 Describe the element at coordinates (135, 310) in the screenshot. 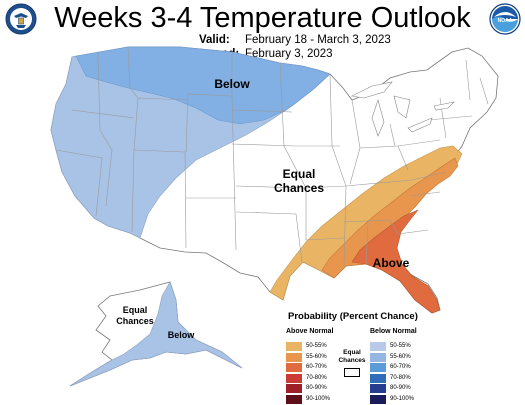

I see `label-equal-alaska-1: Equal` at that location.